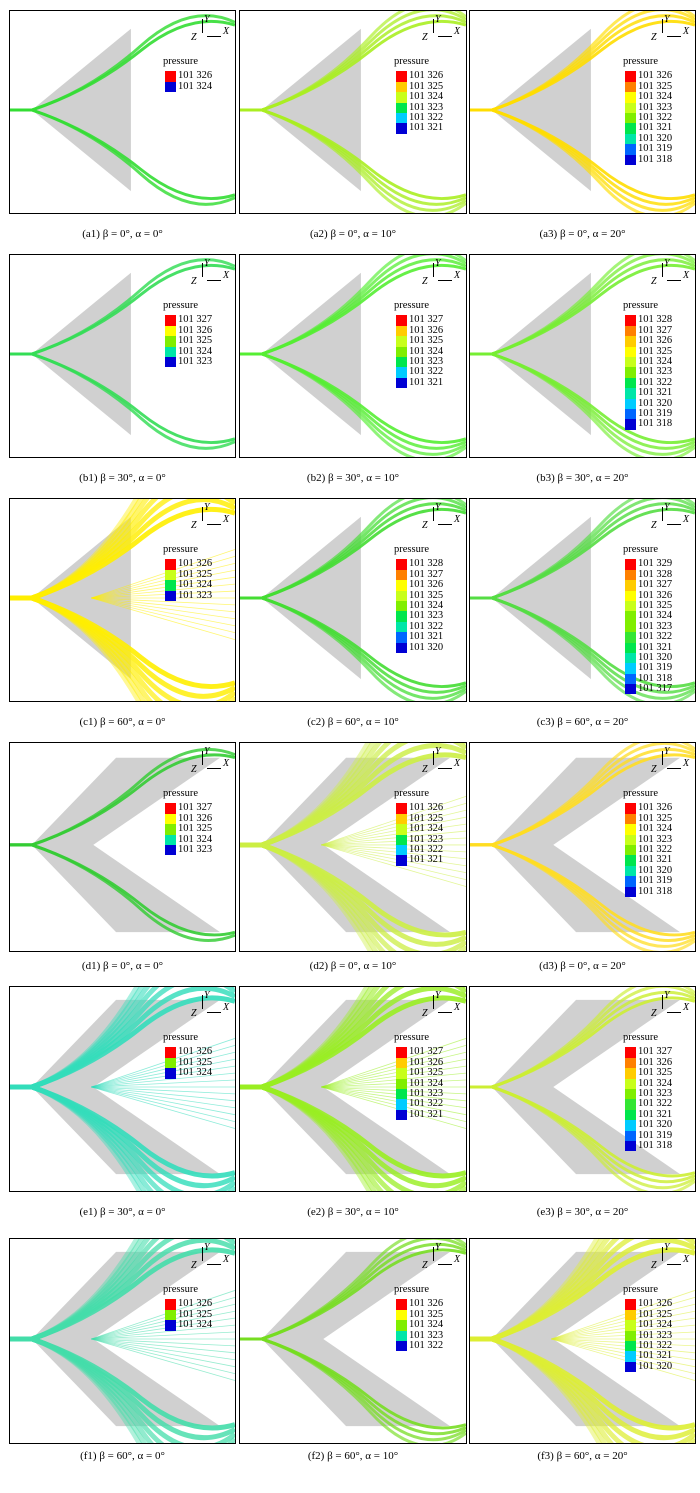 The width and height of the screenshot is (700, 1493). I want to click on panel-c1: Y Z X pressure 101 326 101 325 101 324 101 323, so click(122, 600).